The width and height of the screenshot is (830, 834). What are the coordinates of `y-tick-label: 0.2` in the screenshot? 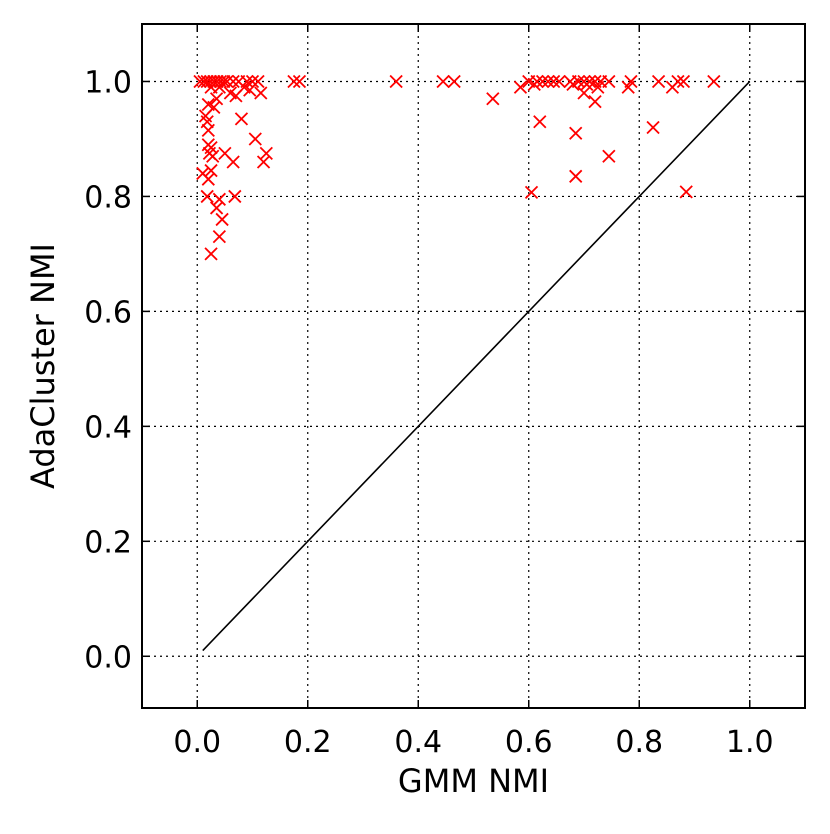 It's located at (108, 542).